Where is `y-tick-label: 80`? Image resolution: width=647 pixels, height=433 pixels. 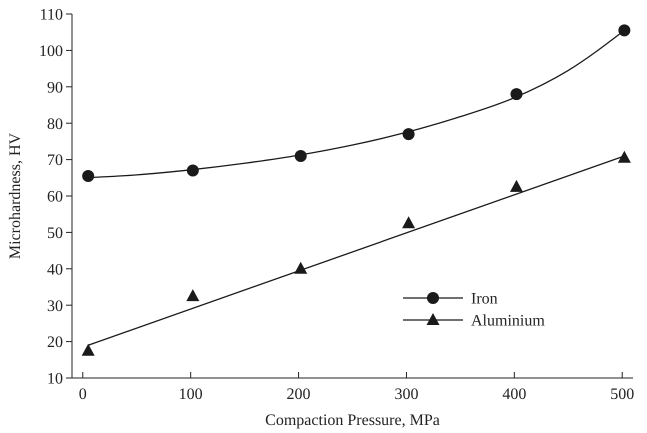 y-tick-label: 80 is located at coordinates (55, 124).